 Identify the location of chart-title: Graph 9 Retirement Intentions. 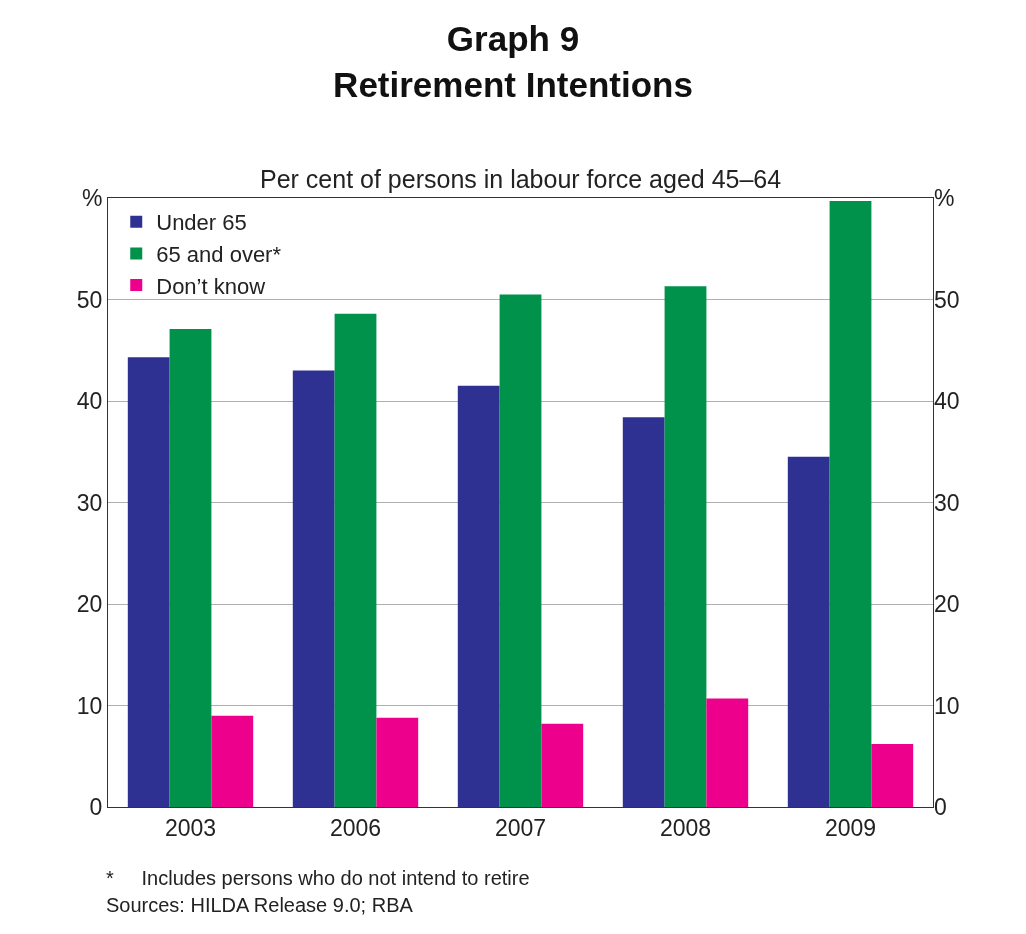
(513, 61).